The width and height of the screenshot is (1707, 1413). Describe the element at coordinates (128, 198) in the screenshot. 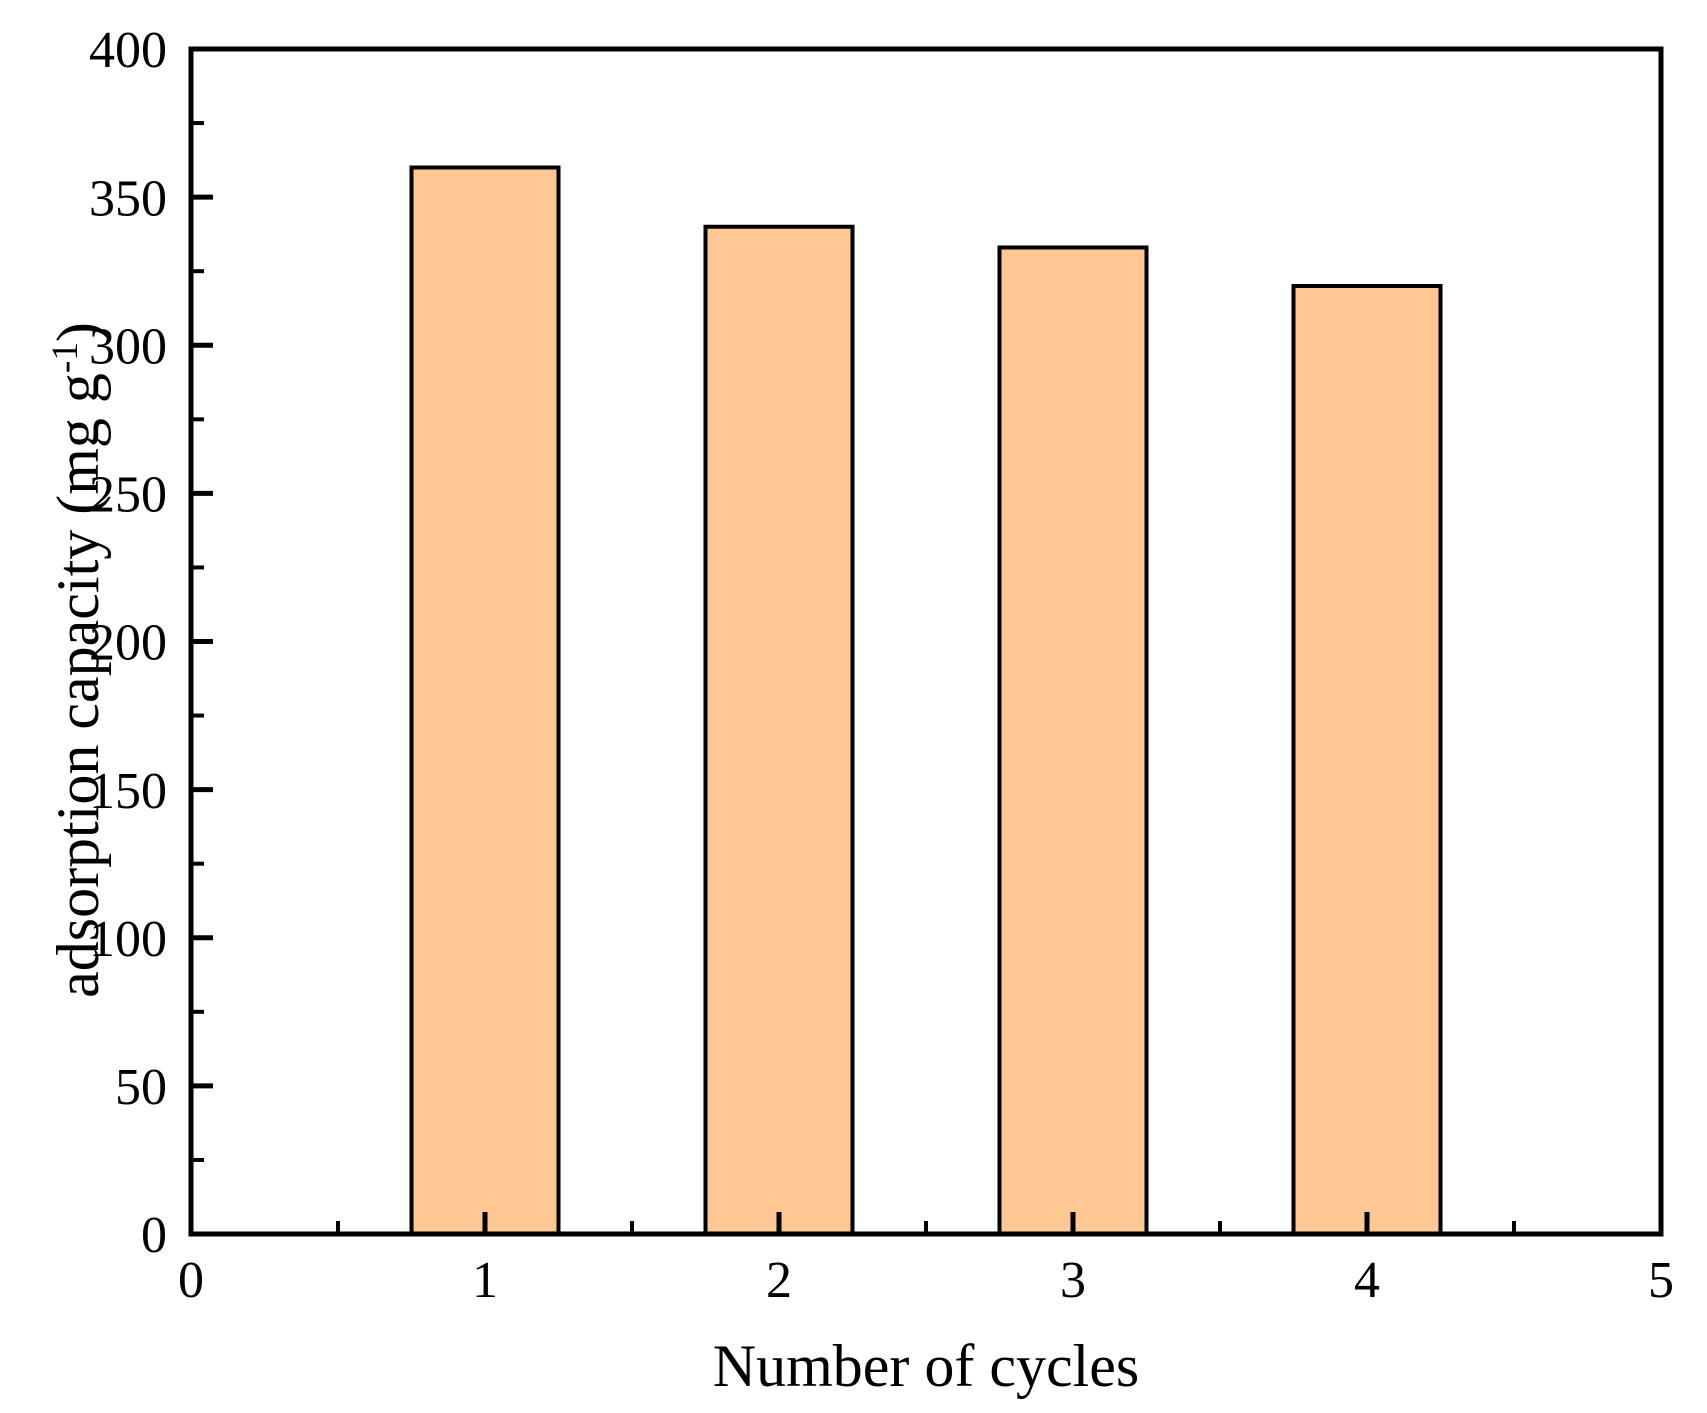

I see `y-tick-label: 350` at that location.